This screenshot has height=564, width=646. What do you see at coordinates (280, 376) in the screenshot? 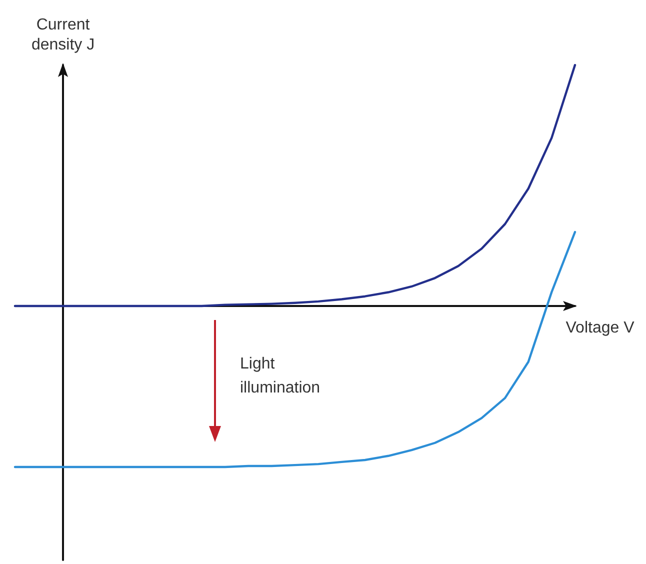
I see `annotation: Light illumination` at bounding box center [280, 376].